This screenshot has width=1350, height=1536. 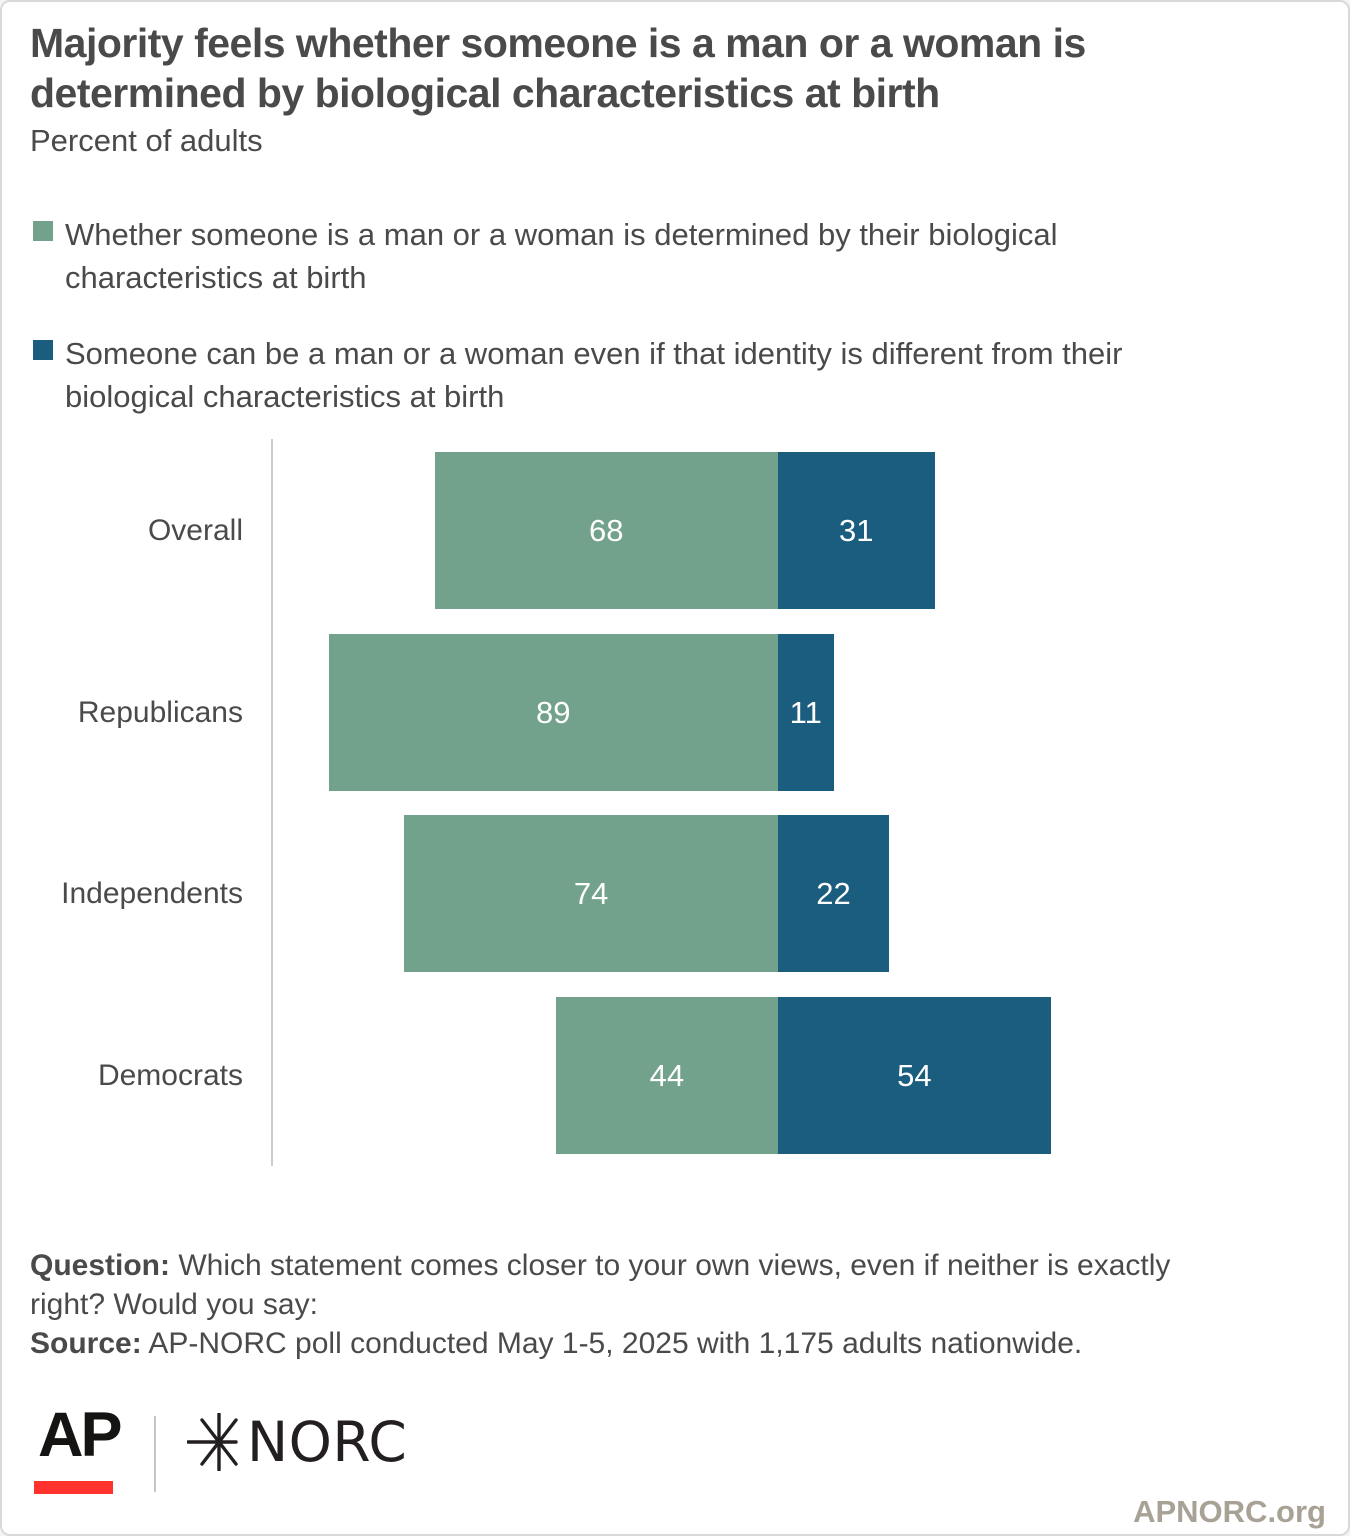 What do you see at coordinates (80, 1435) in the screenshot?
I see `ap-logo: AP` at bounding box center [80, 1435].